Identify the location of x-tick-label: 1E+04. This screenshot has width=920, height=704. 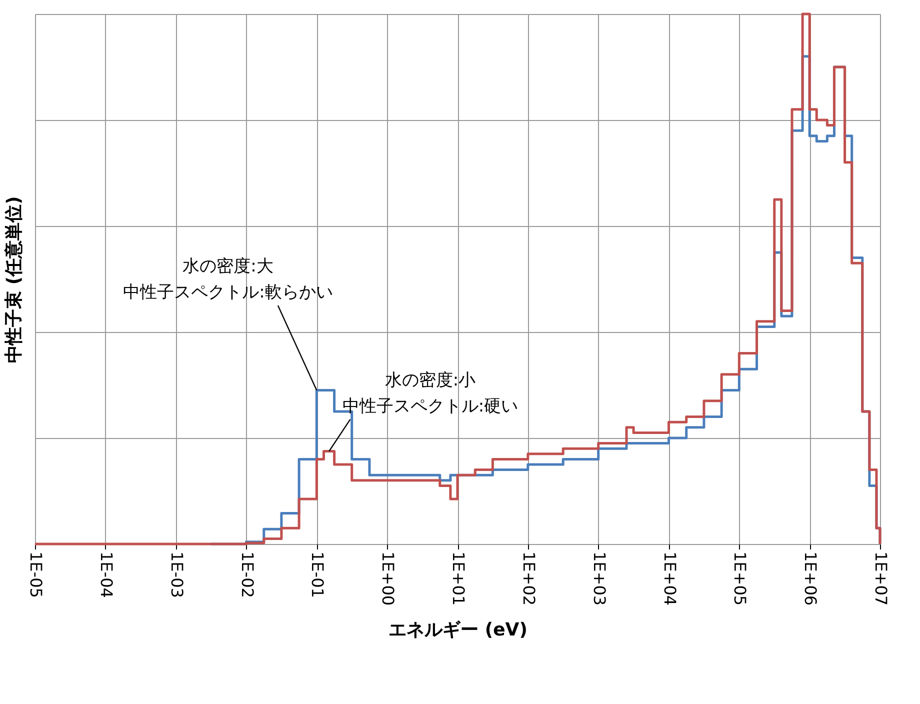
(670, 579).